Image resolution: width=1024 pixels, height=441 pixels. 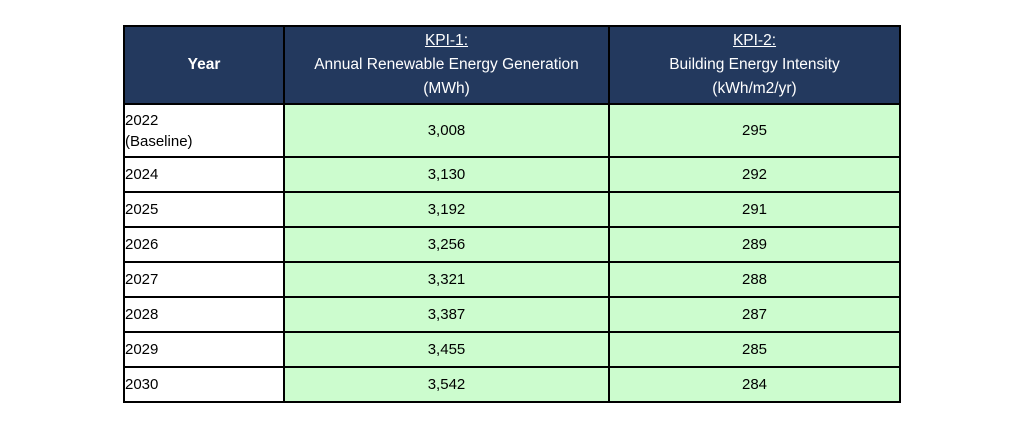 I want to click on table-row: 2030 3,542 284, so click(x=512, y=384).